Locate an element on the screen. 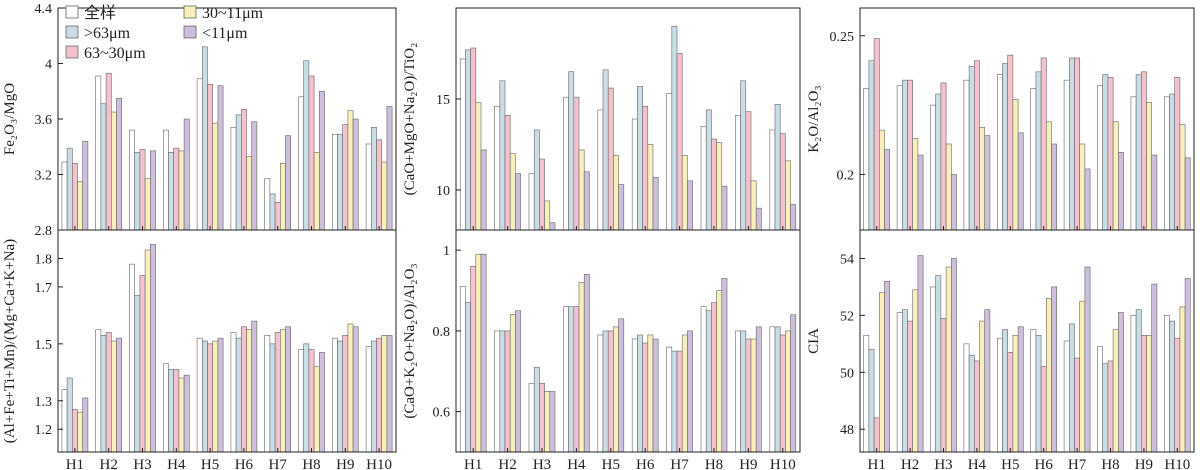 The image size is (1200, 470). y-tick-label: 4.4 is located at coordinates (44, 9).